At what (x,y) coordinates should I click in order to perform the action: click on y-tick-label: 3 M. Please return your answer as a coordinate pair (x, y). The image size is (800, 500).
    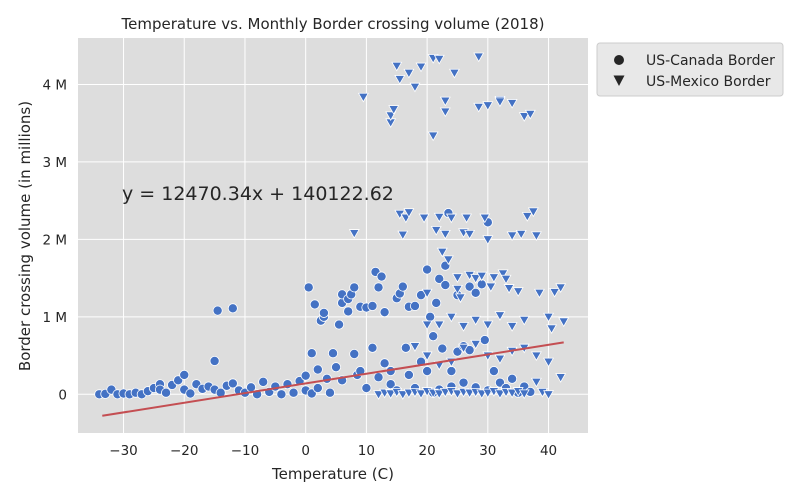
    Looking at the image, I should click on (54, 163).